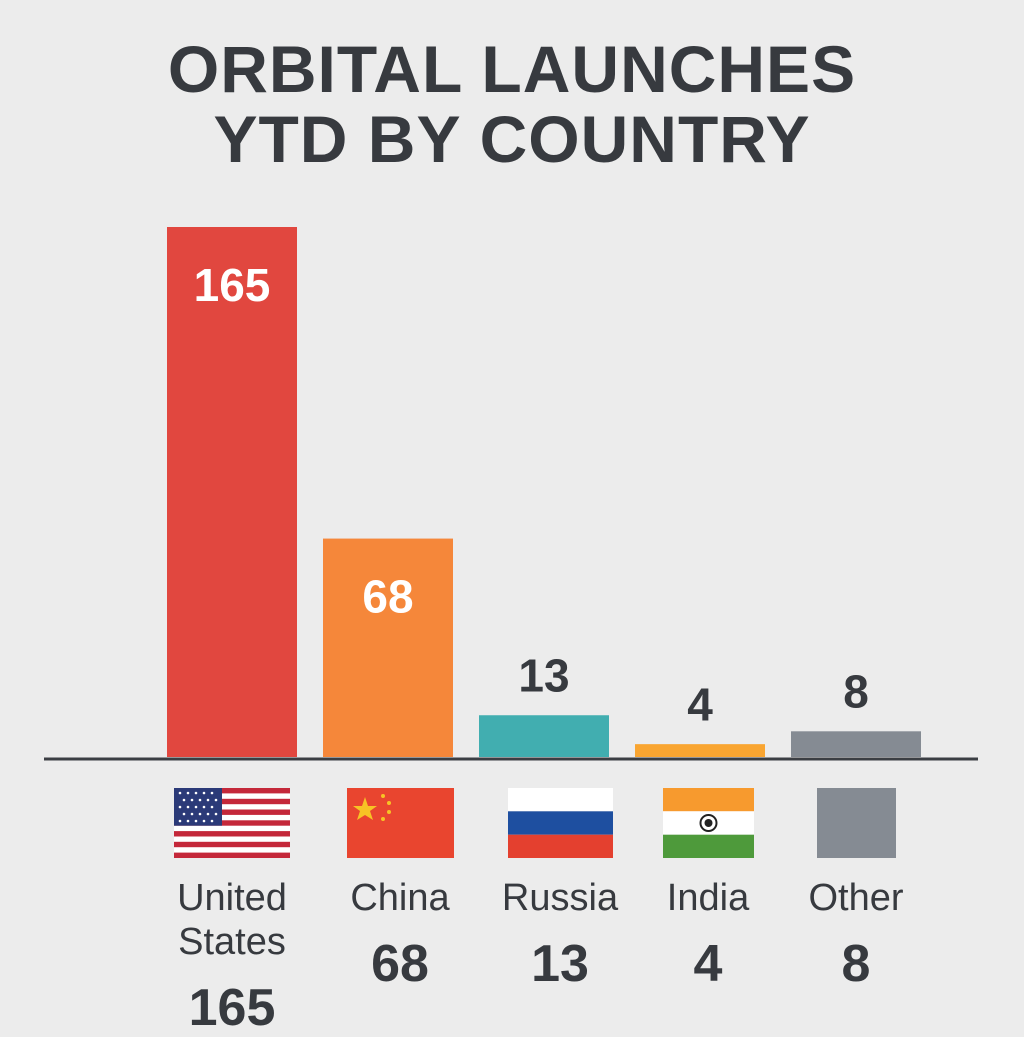  What do you see at coordinates (560, 964) in the screenshot?
I see `value-label: 13` at bounding box center [560, 964].